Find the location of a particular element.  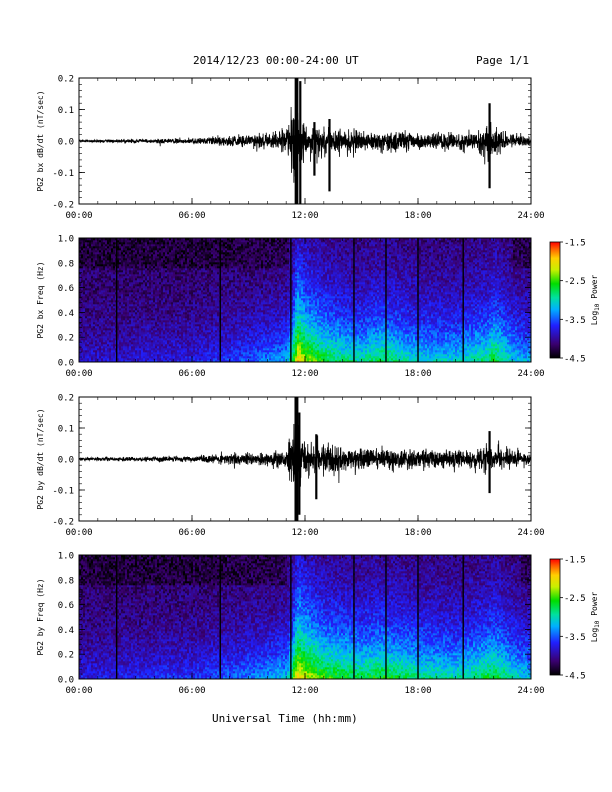

panel-2: Log10 PowerPG2 bx Freq (Hz) is located at coordinates (318, 300).